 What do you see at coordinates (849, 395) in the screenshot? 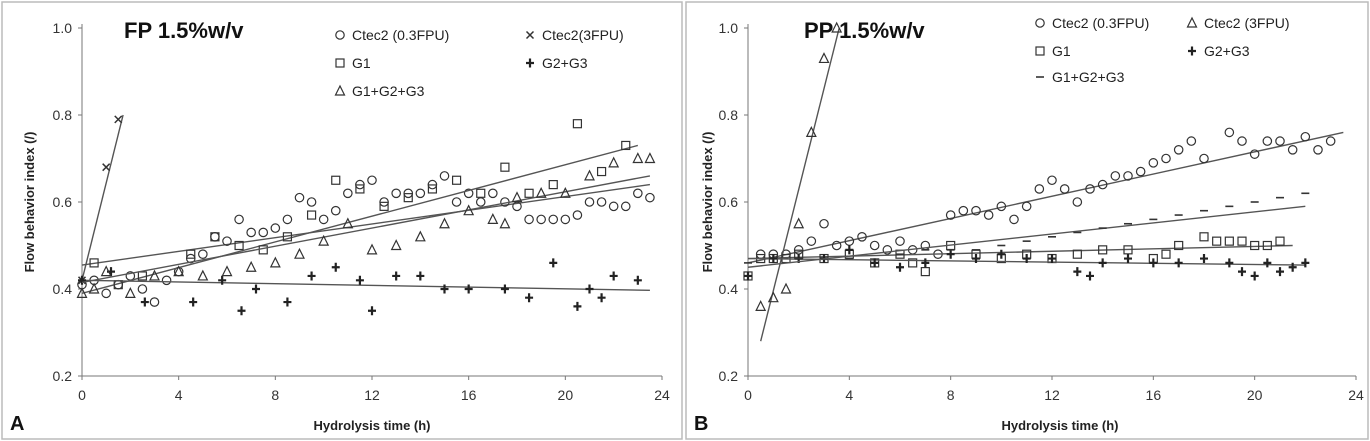
I see `x-tick-label: 4` at bounding box center [849, 395].